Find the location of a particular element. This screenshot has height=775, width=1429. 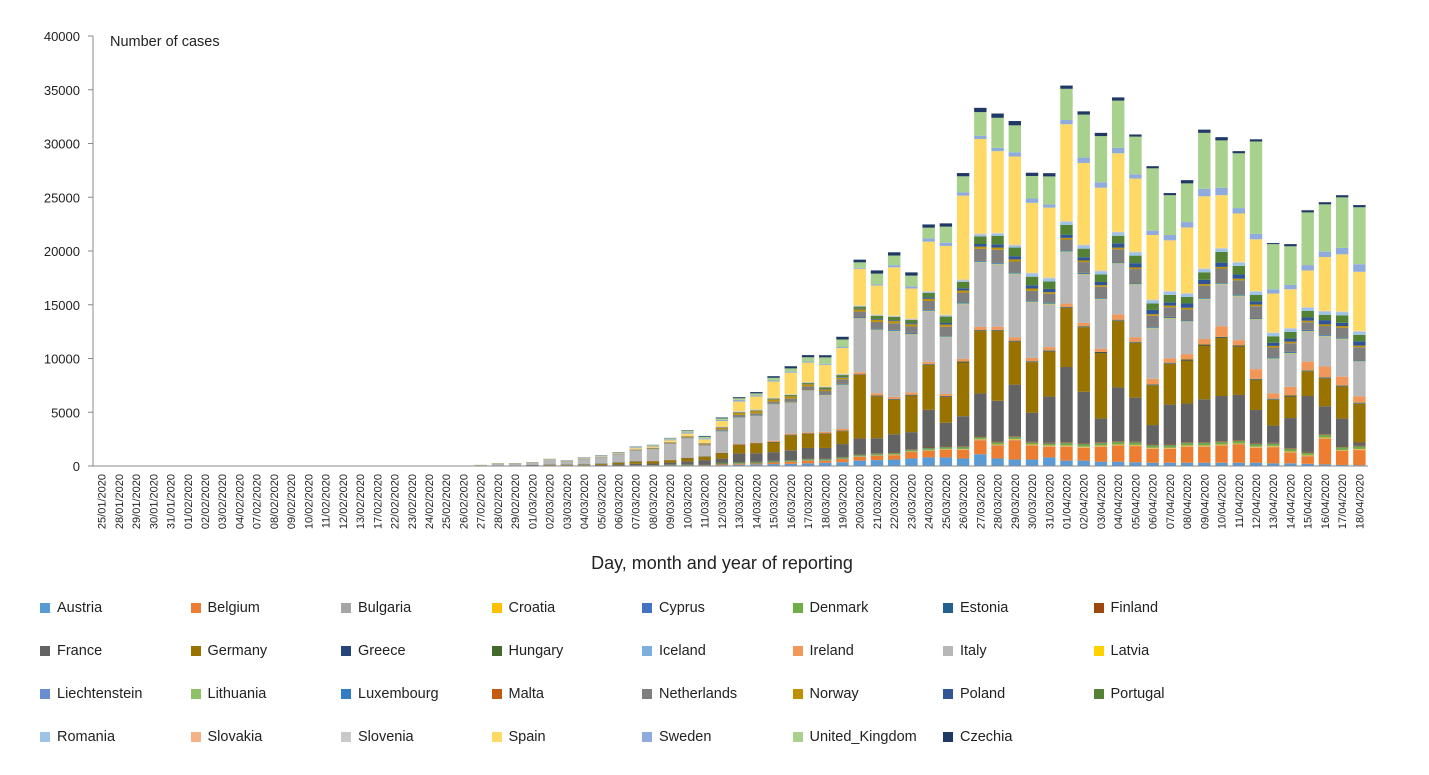

x-tick-label: 09/02/2020 is located at coordinates (292, 501).